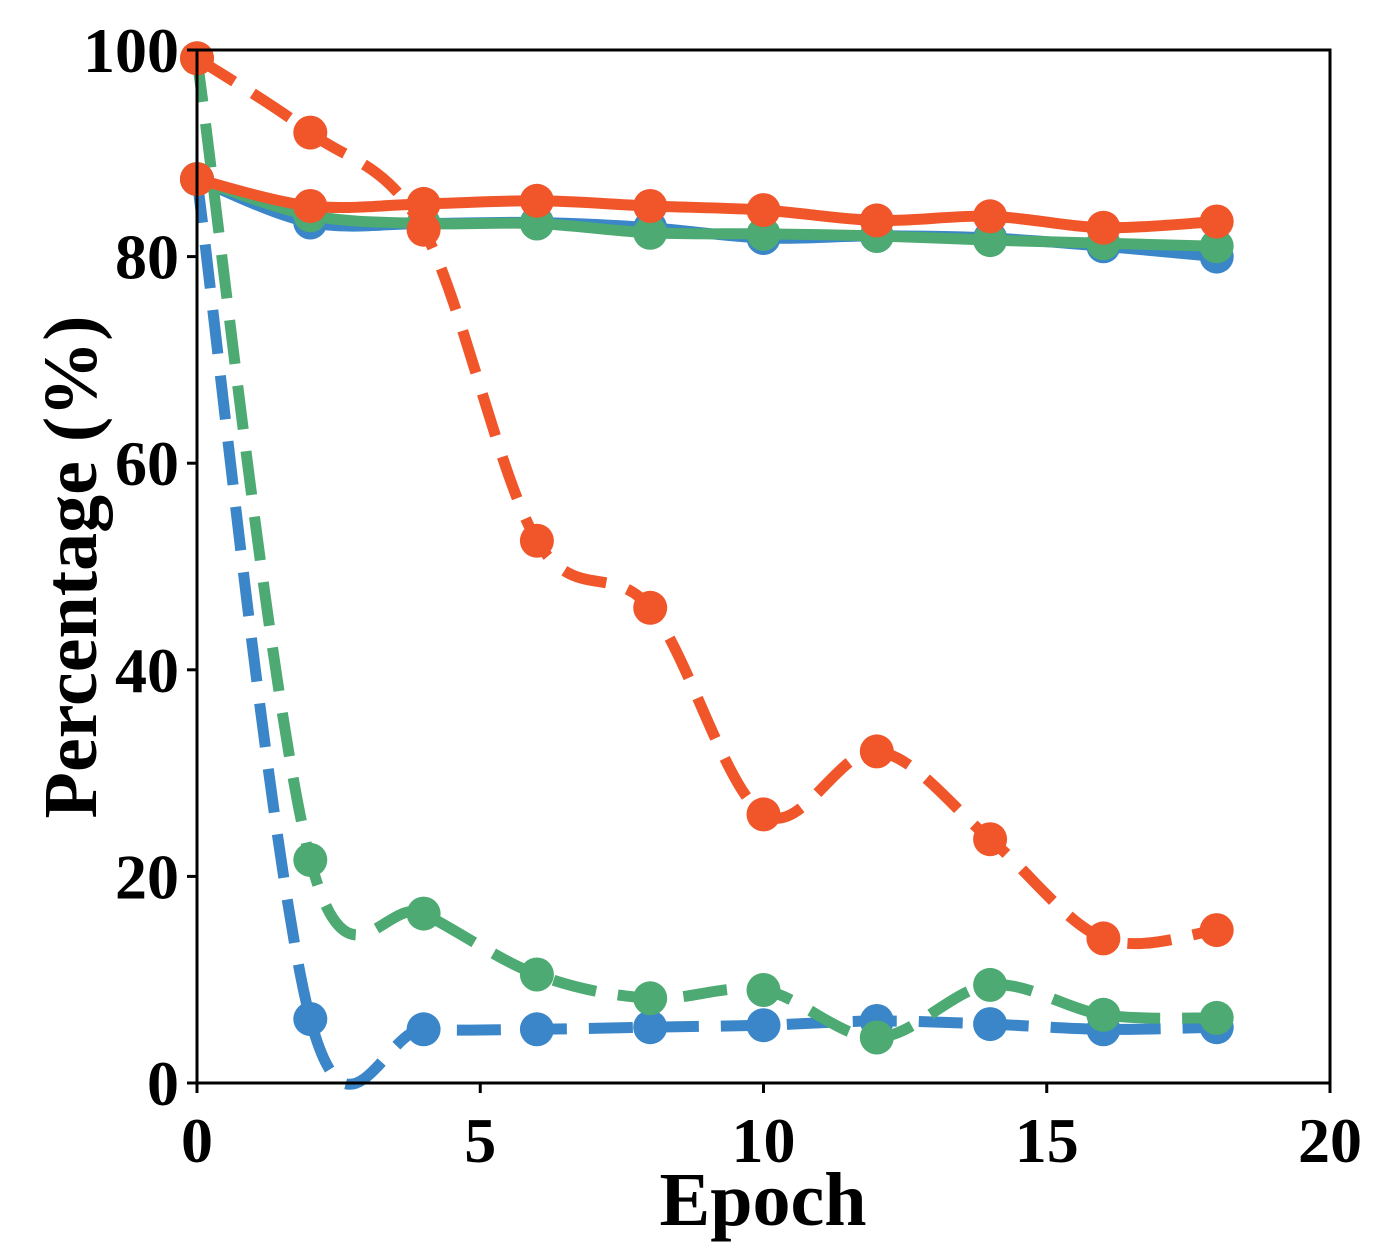 The width and height of the screenshot is (1400, 1260). What do you see at coordinates (163, 1083) in the screenshot?
I see `y-tick-label: 0` at bounding box center [163, 1083].